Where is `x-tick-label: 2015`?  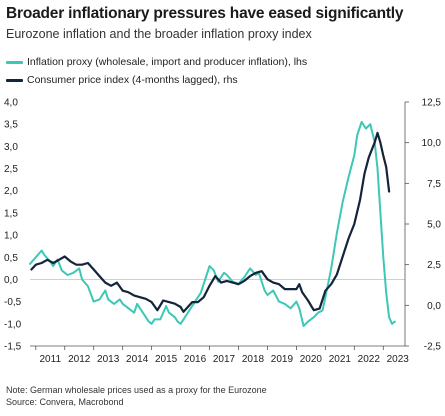 x-tick-label: 2015 is located at coordinates (166, 359).